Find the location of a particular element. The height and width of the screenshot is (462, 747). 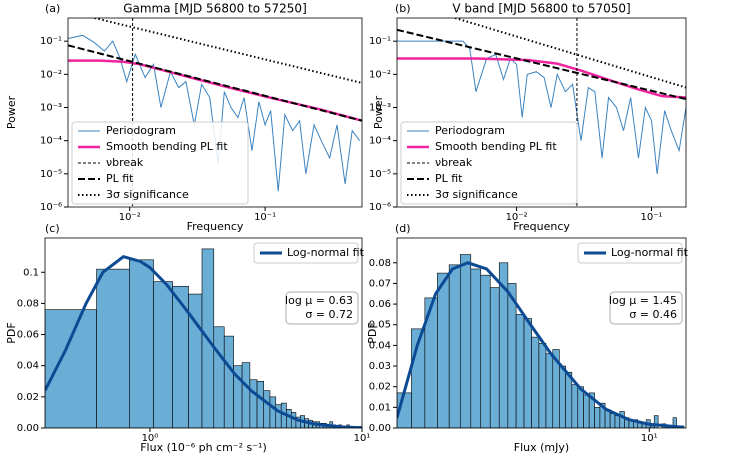

chart-title: Gamma [MJD 56800 to 57250] is located at coordinates (215, 9).